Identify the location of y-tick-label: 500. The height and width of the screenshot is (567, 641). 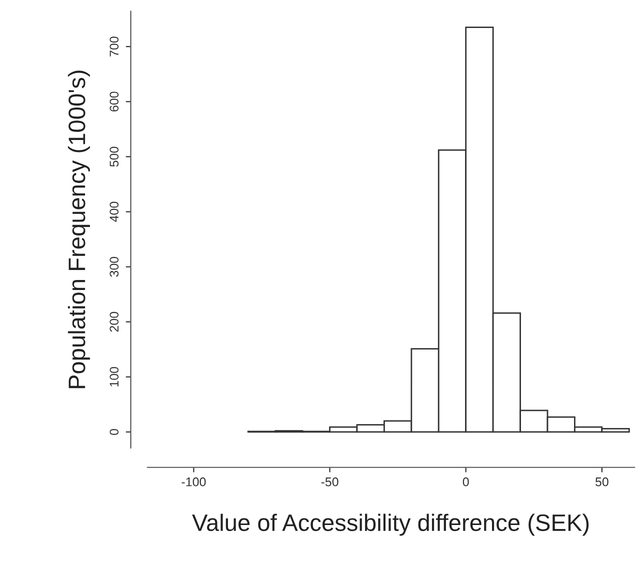
(114, 156).